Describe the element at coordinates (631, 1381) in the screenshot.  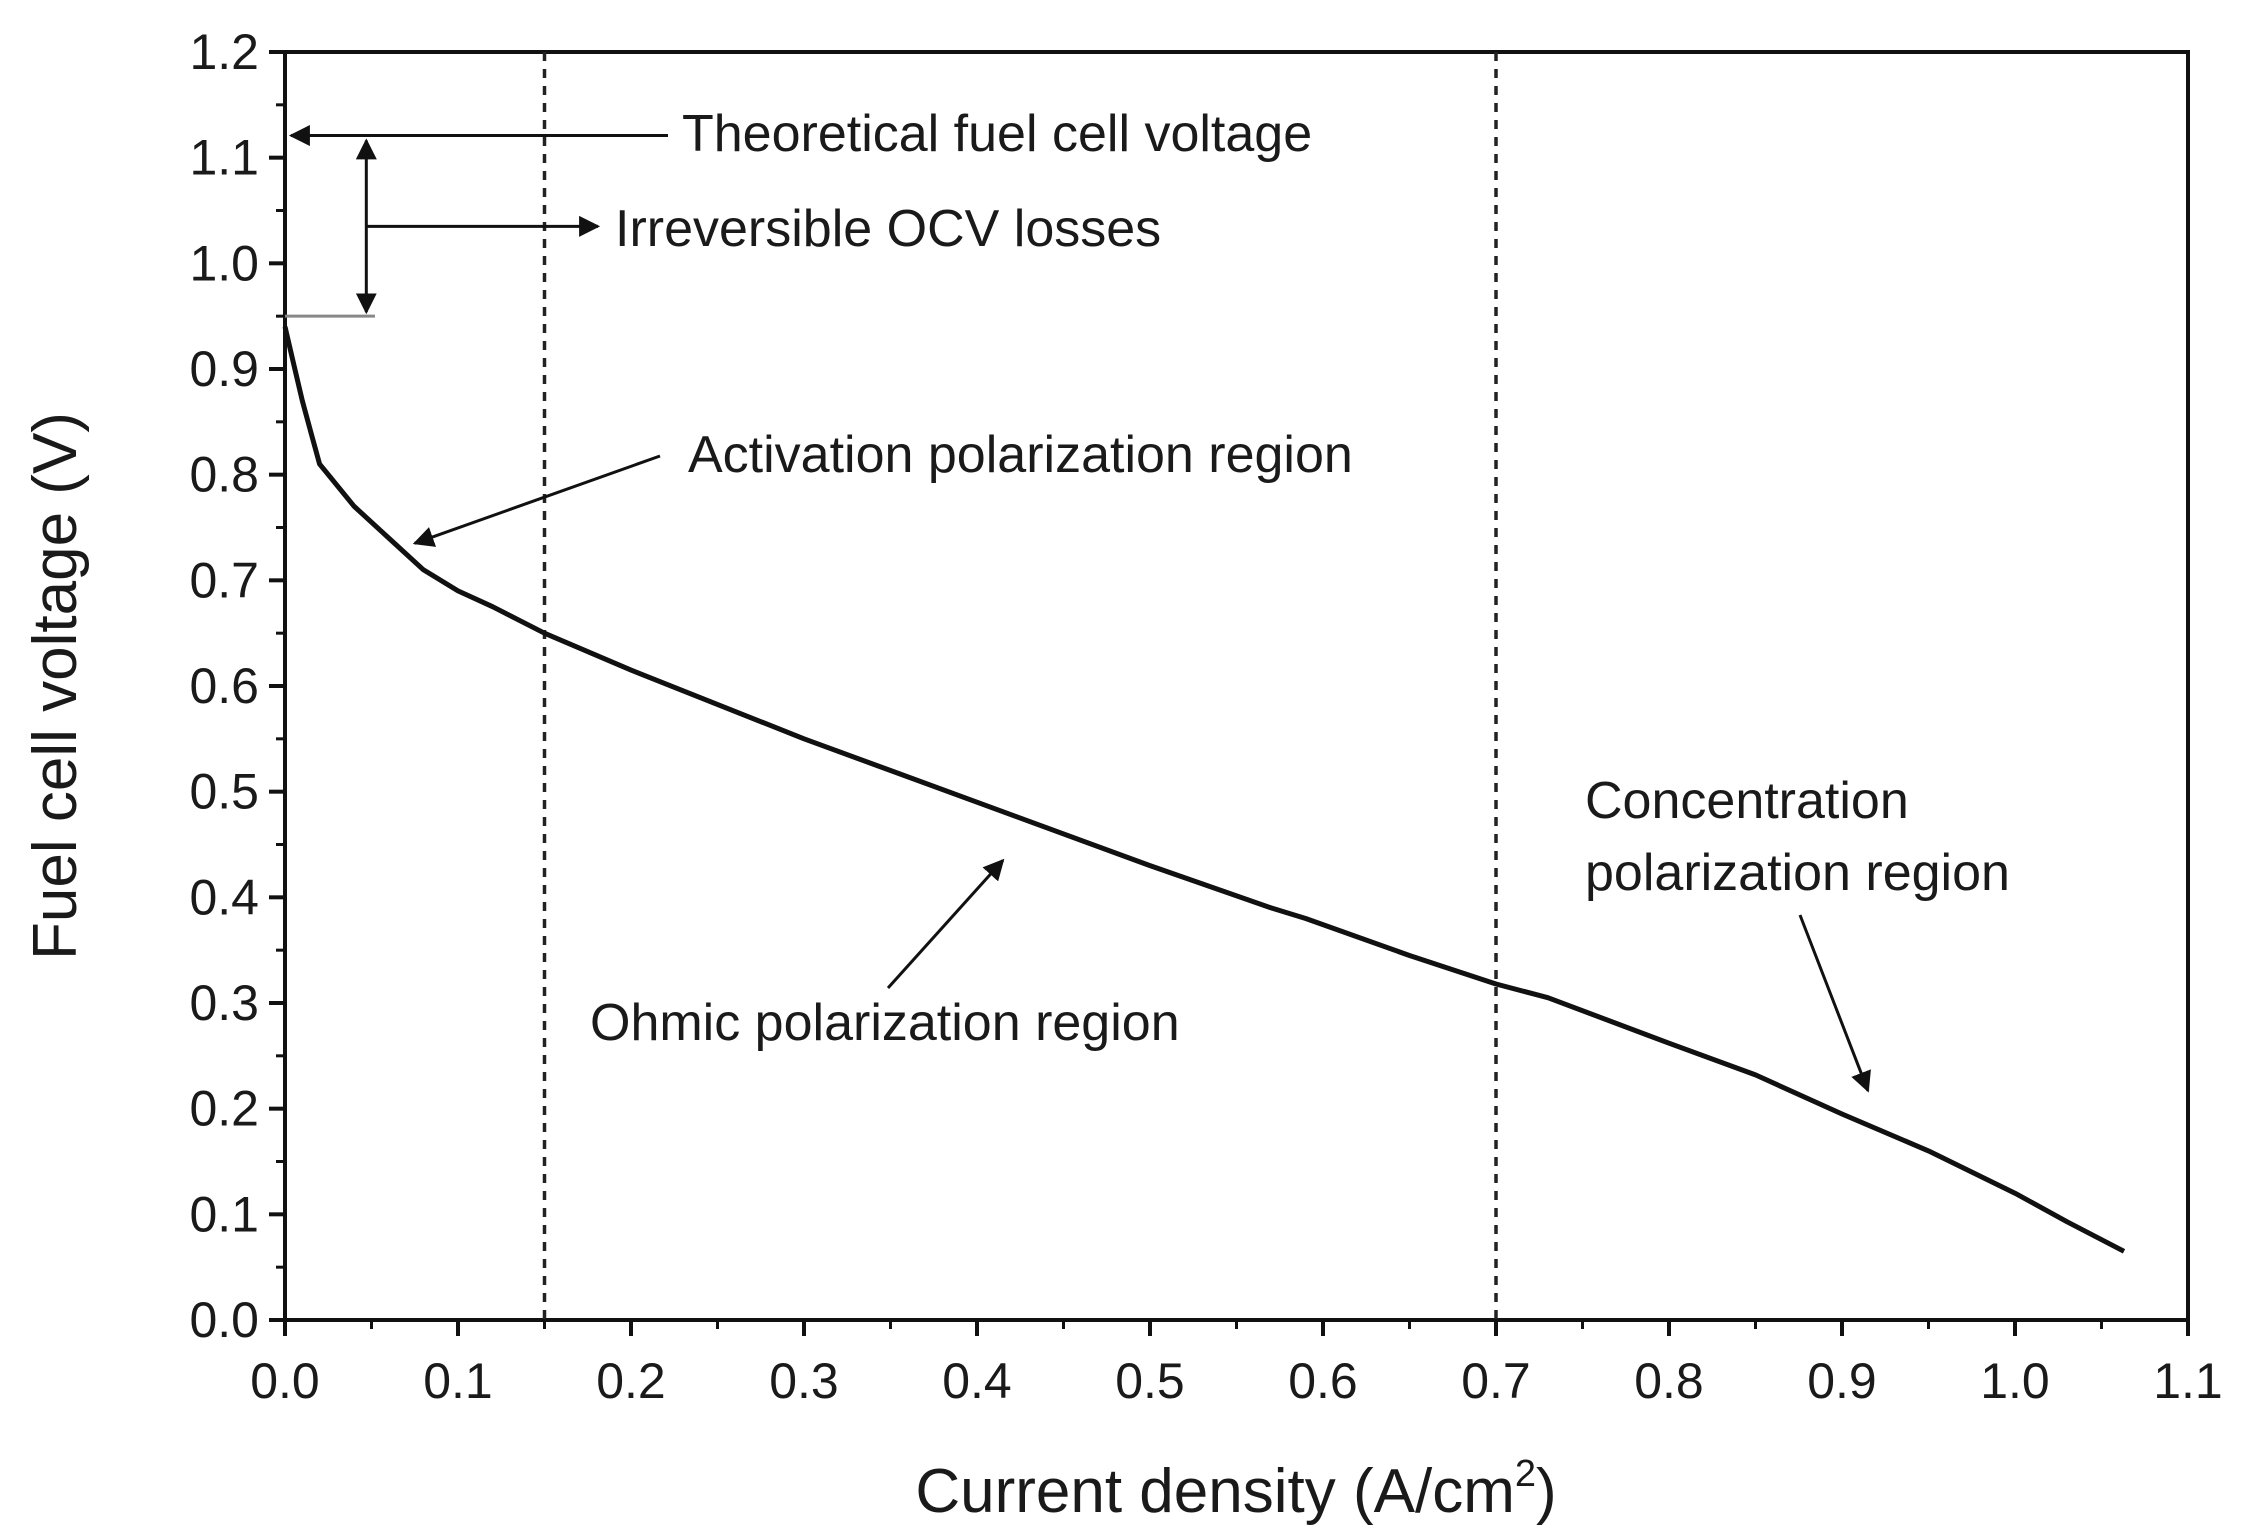
I see `x-tick-label: 0.2` at that location.